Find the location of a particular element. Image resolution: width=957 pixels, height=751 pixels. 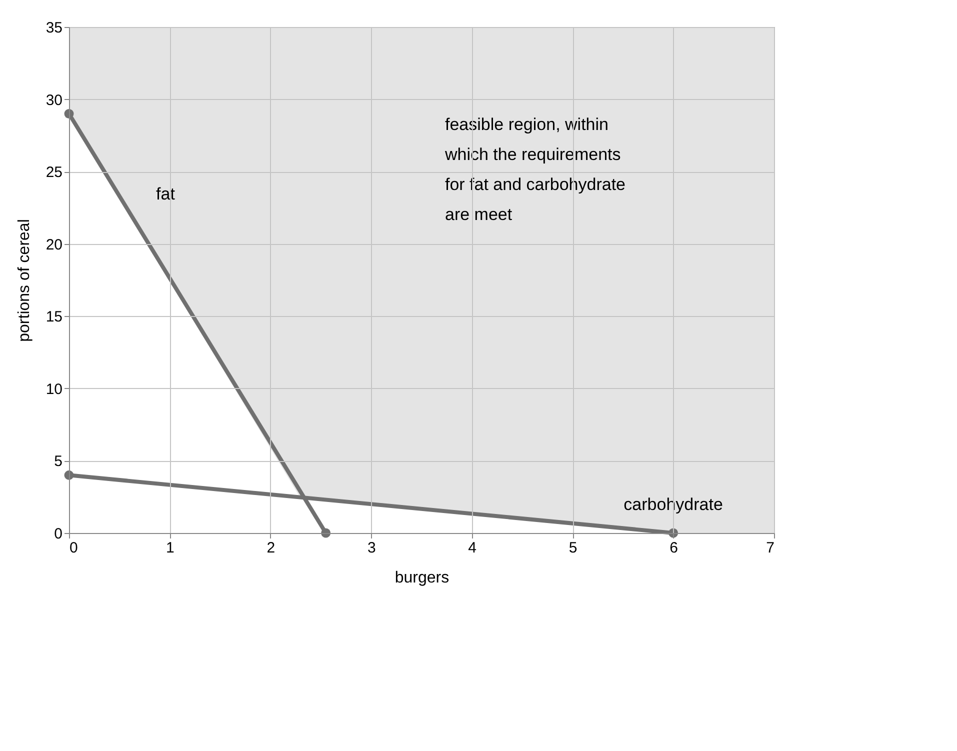

y-tick-label: 10 is located at coordinates (54, 389).